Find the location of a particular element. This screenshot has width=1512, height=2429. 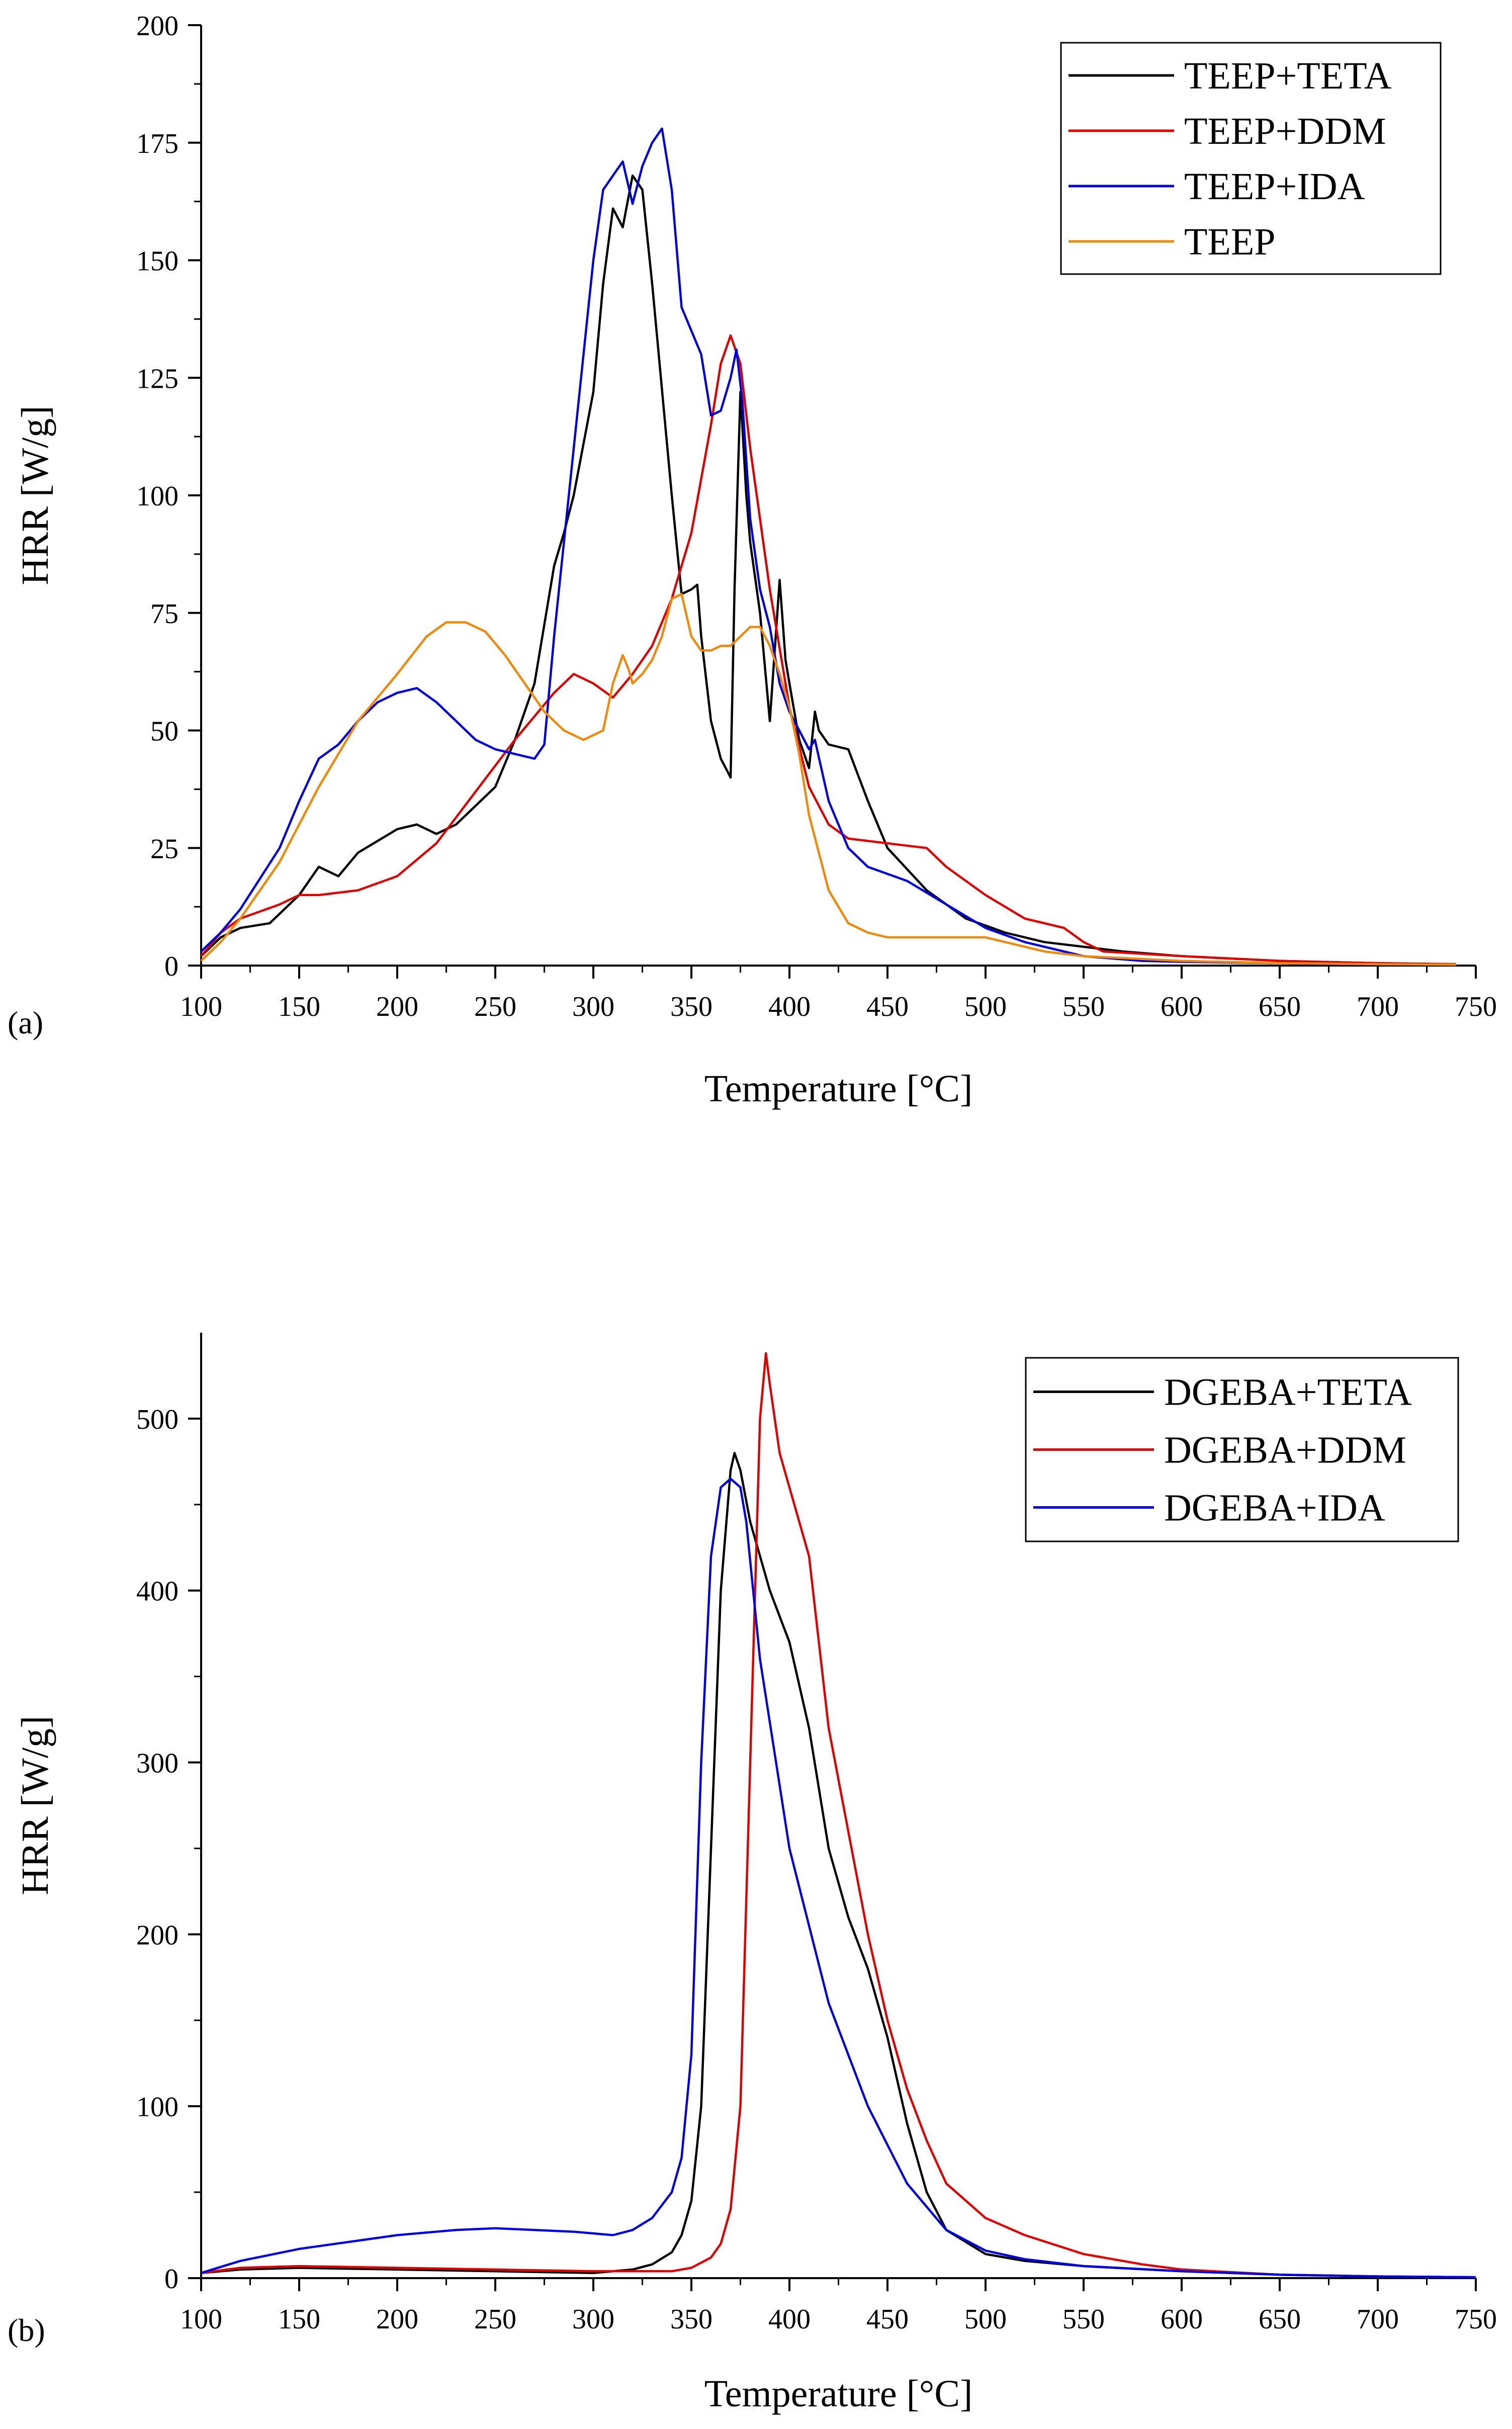

panel-a-x-tick-label: 500 is located at coordinates (985, 1006).